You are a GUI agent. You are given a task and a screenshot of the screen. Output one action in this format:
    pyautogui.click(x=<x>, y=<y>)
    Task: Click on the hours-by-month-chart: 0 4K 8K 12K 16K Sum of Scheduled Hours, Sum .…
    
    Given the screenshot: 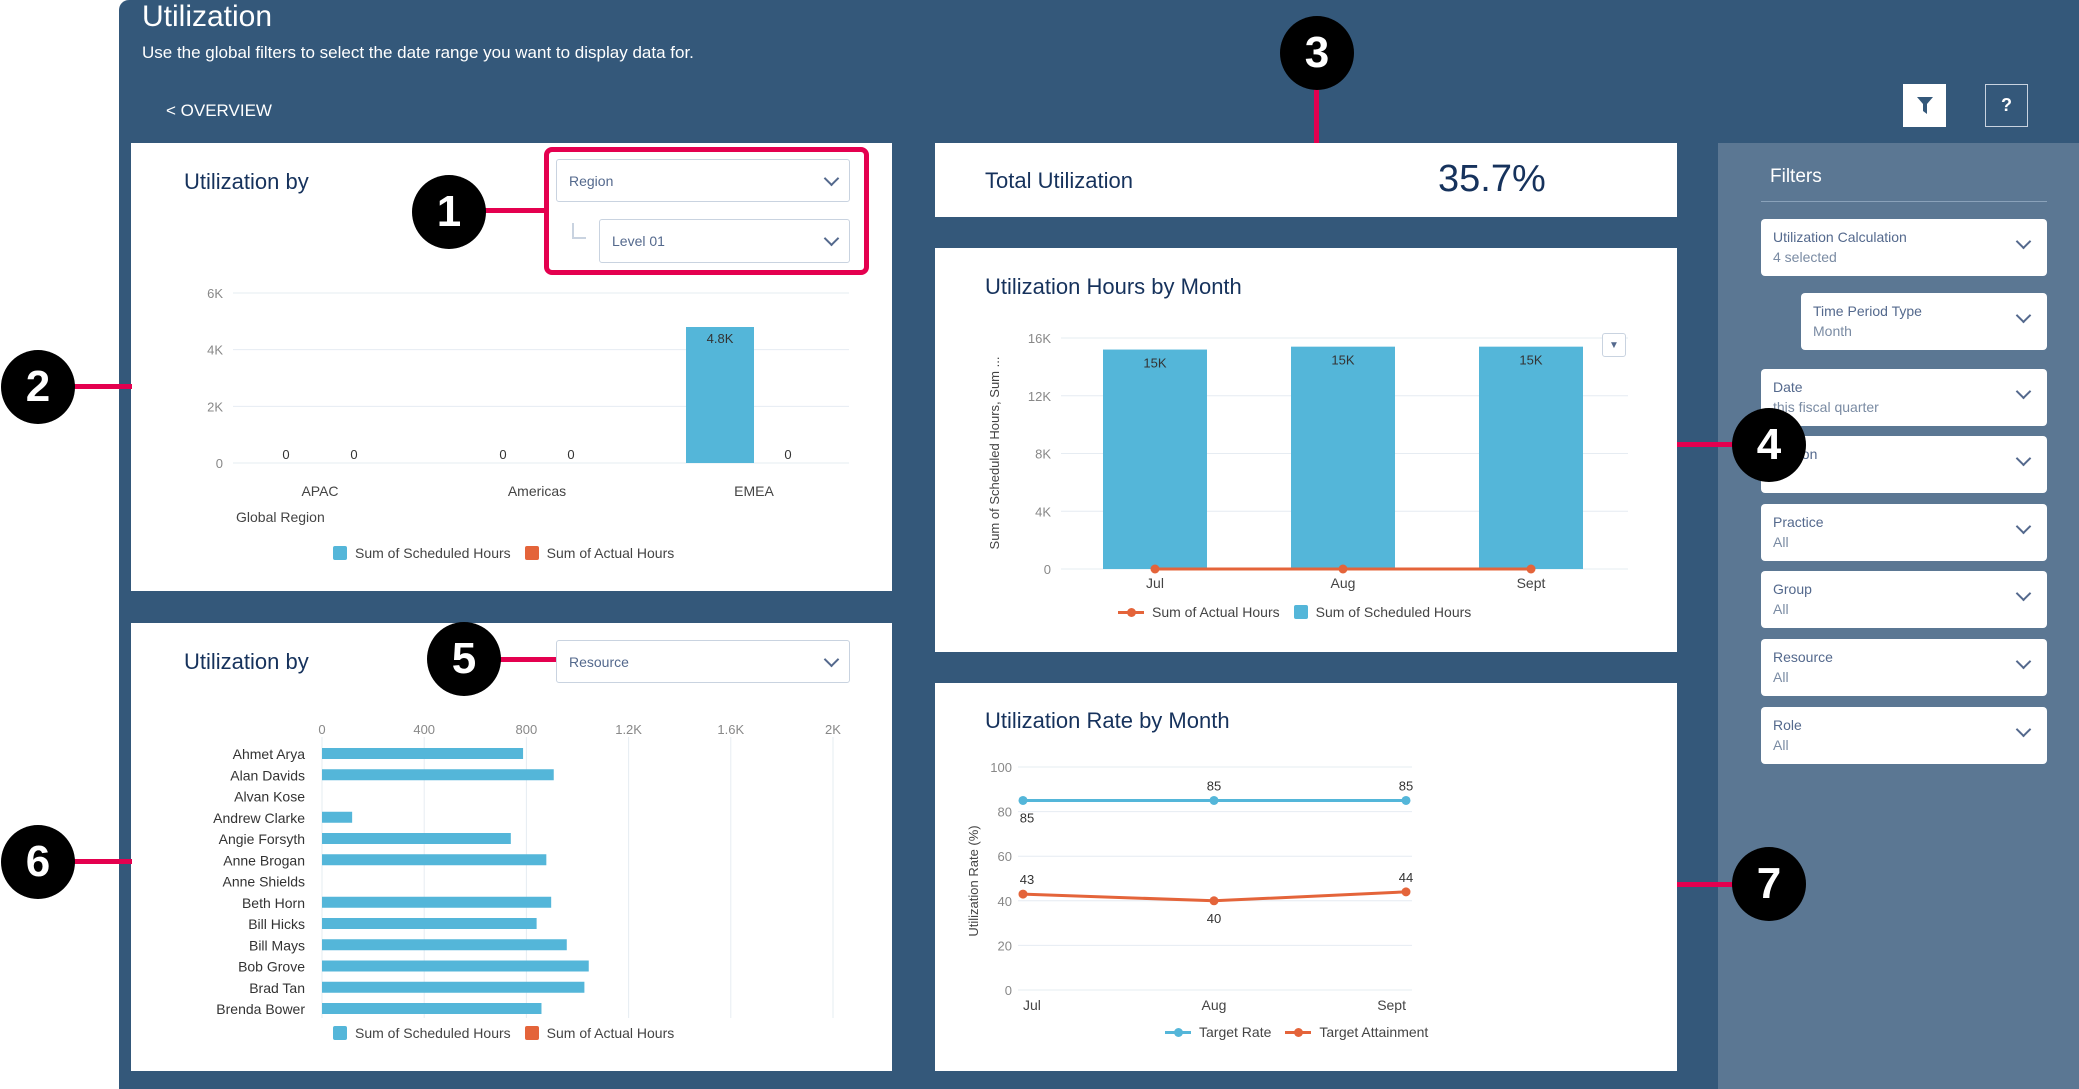 What is the action you would take?
    pyautogui.click(x=1307, y=461)
    